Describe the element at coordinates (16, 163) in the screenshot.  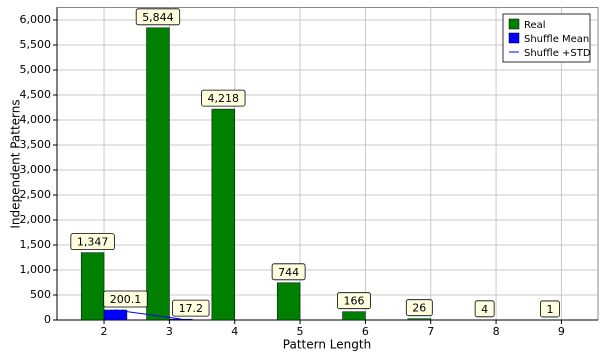
I see `y-axis-label: Independent Patterns` at that location.